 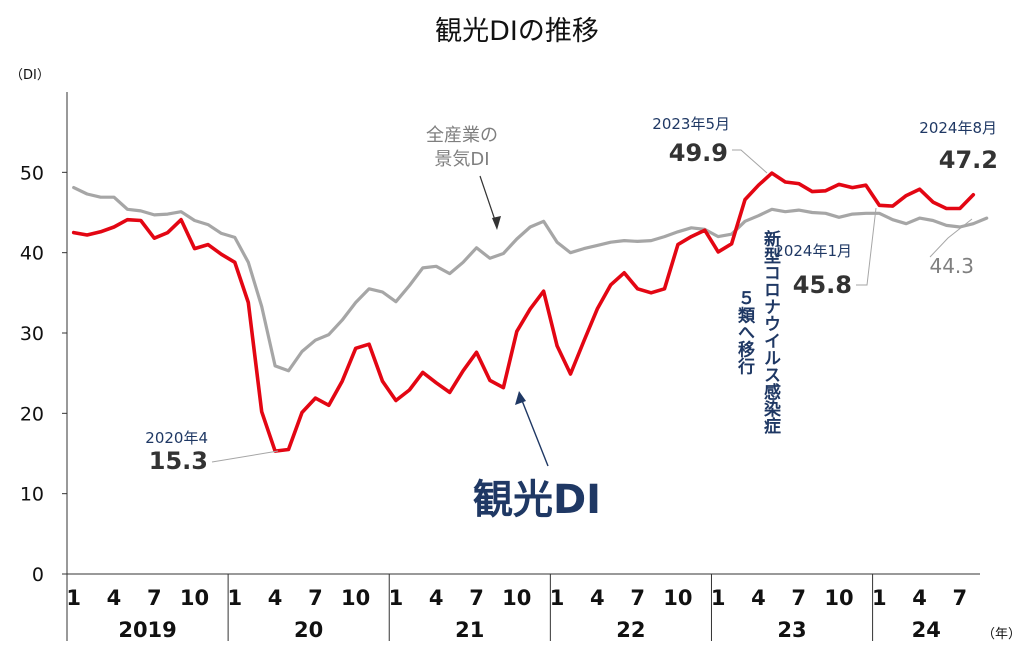 I want to click on annotation-2020-04: 2020年4 15.3, so click(x=212, y=452).